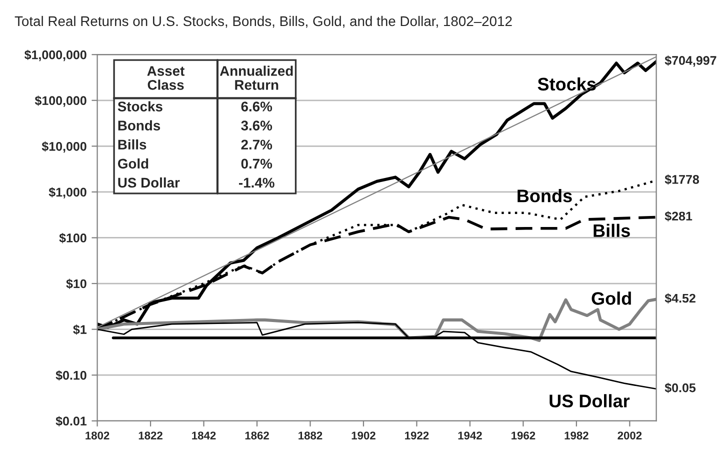 Image resolution: width=726 pixels, height=455 pixels. What do you see at coordinates (257, 436) in the screenshot?
I see `x-tick-label: 1862` at bounding box center [257, 436].